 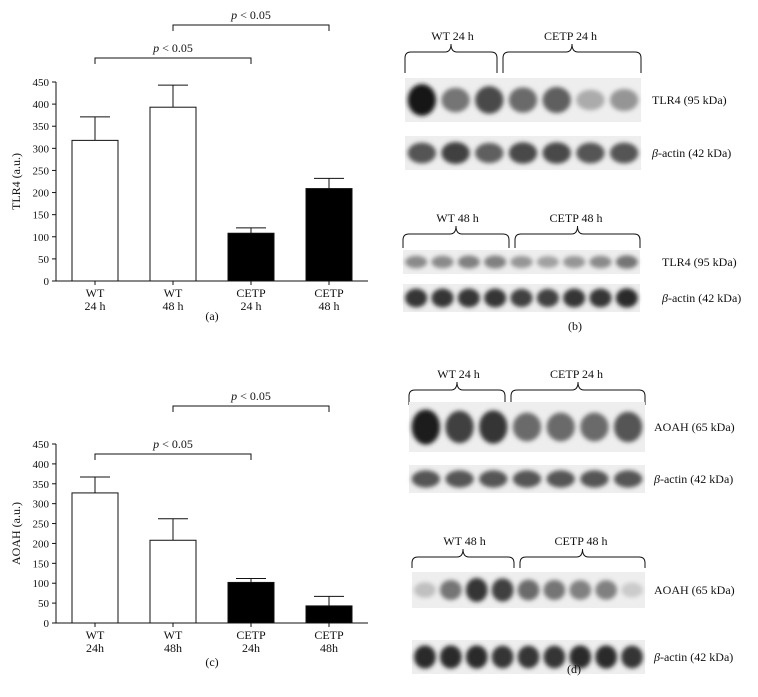 I want to click on panel-label: (c), so click(x=211, y=662).